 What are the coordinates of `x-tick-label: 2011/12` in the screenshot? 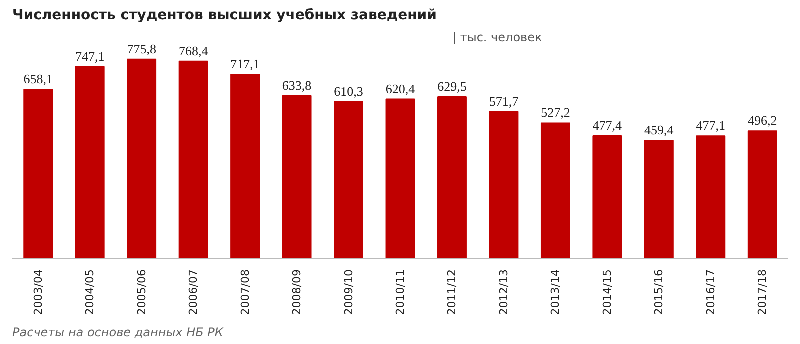 It's located at (452, 292).